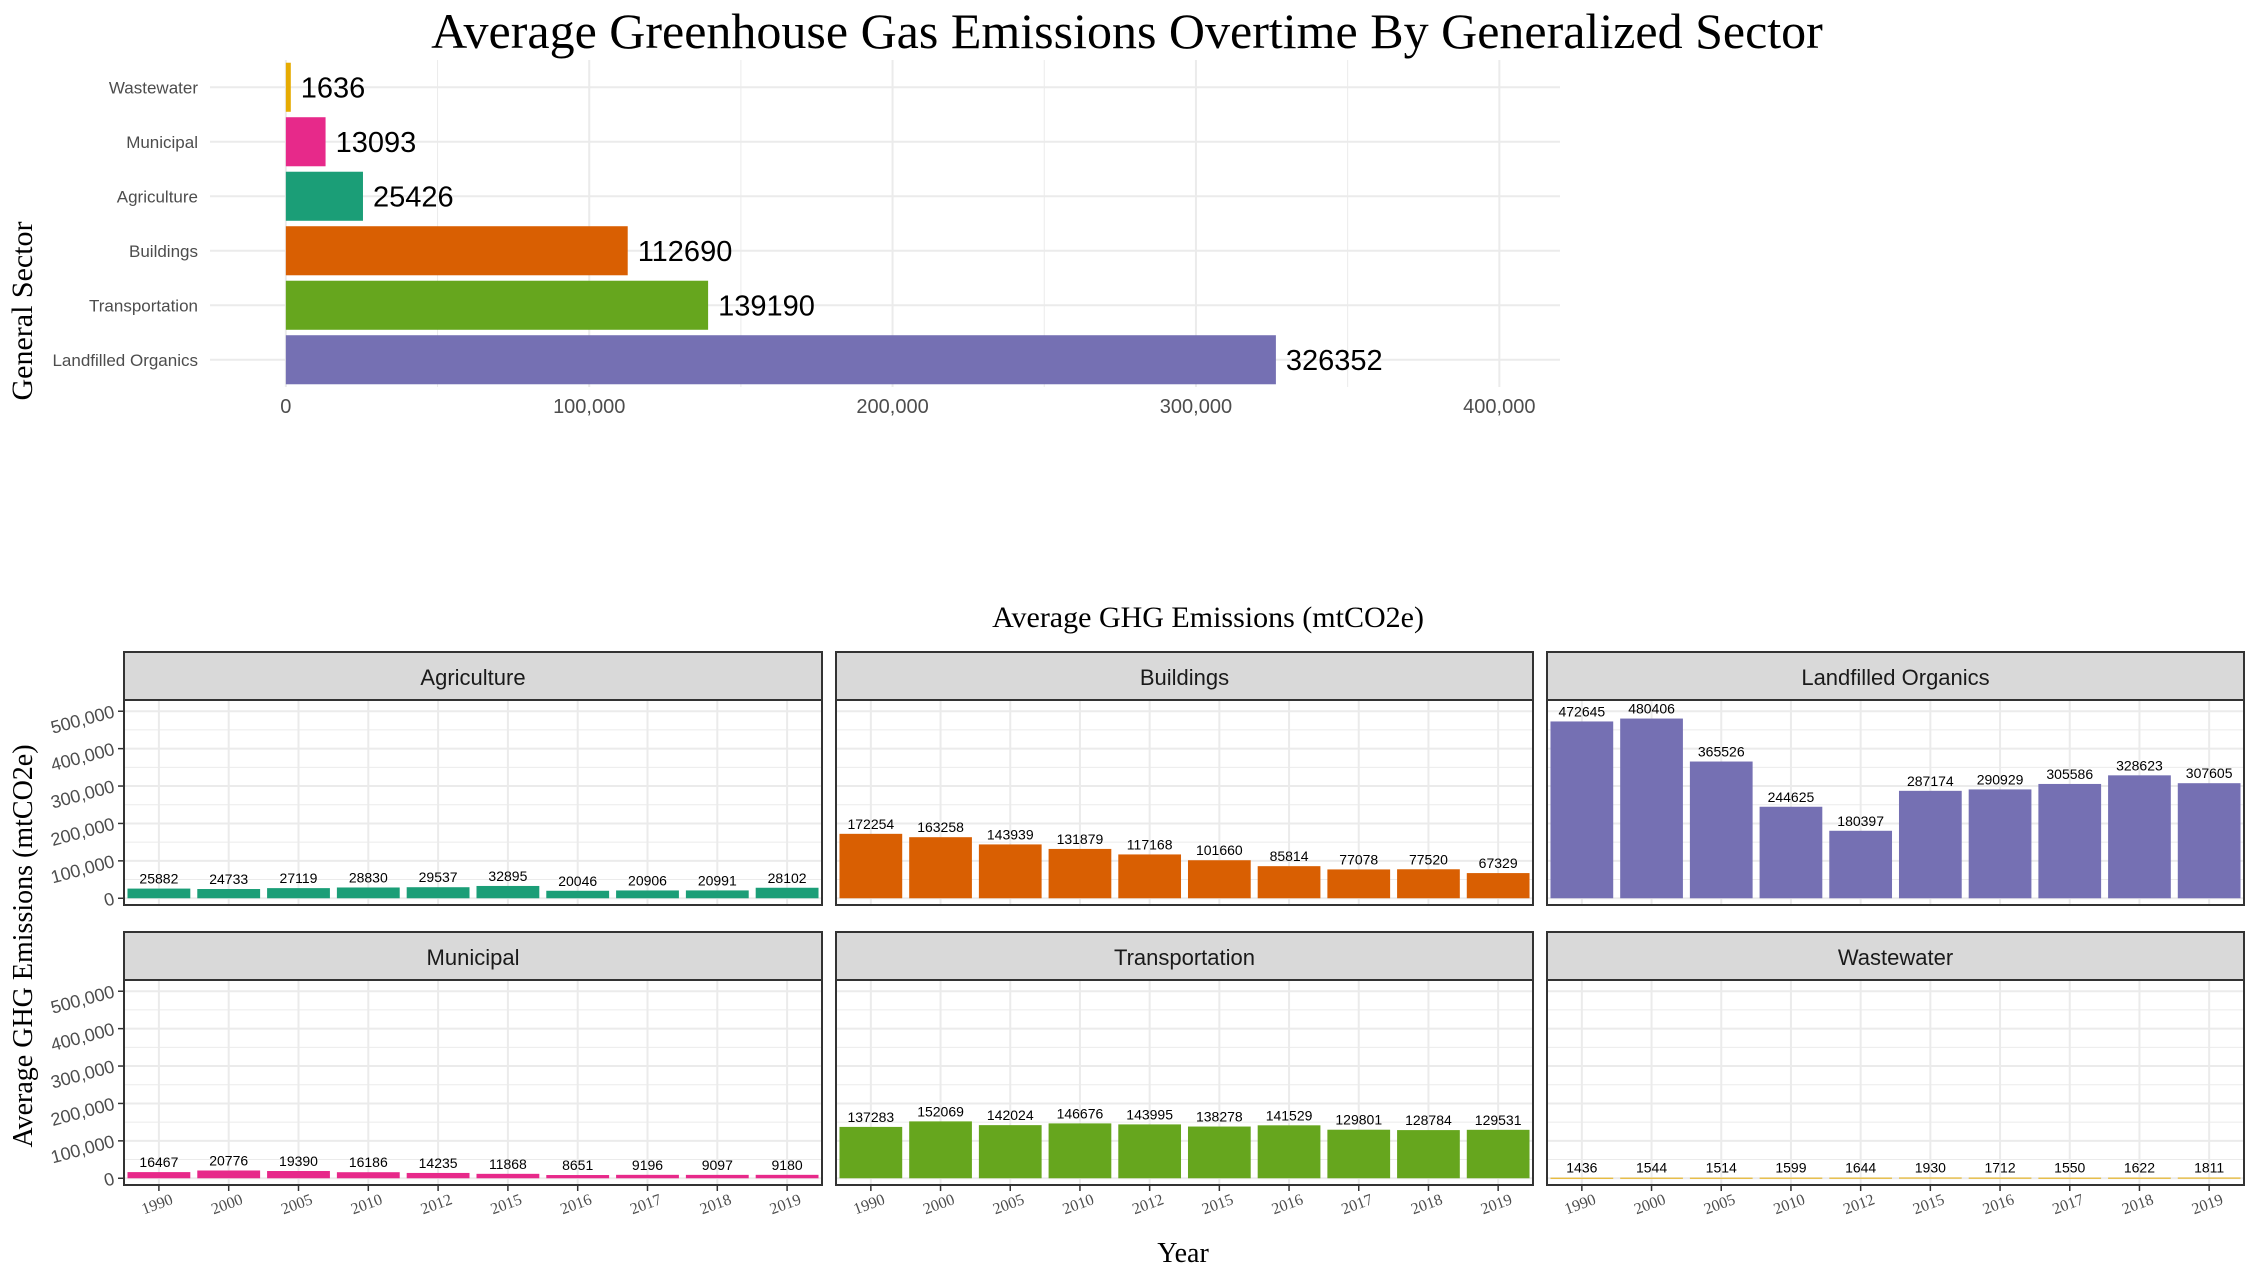 The image size is (2254, 1272). What do you see at coordinates (940, 1150) in the screenshot?
I see `bar-transportation-2000` at bounding box center [940, 1150].